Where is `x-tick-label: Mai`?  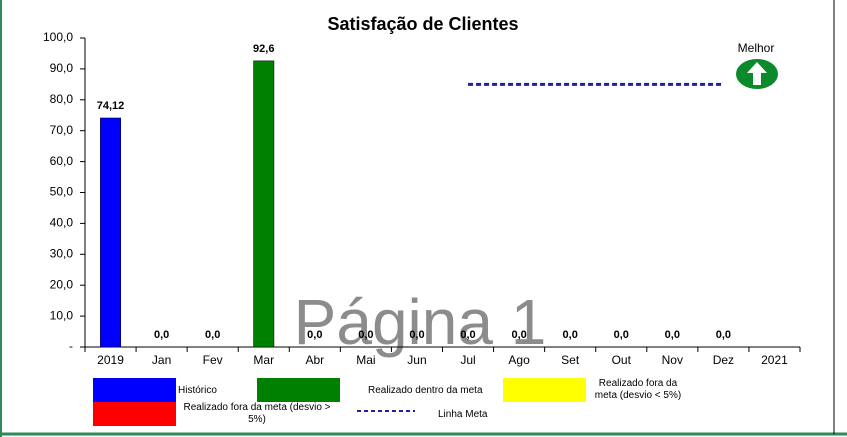
x-tick-label: Mai is located at coordinates (365, 360).